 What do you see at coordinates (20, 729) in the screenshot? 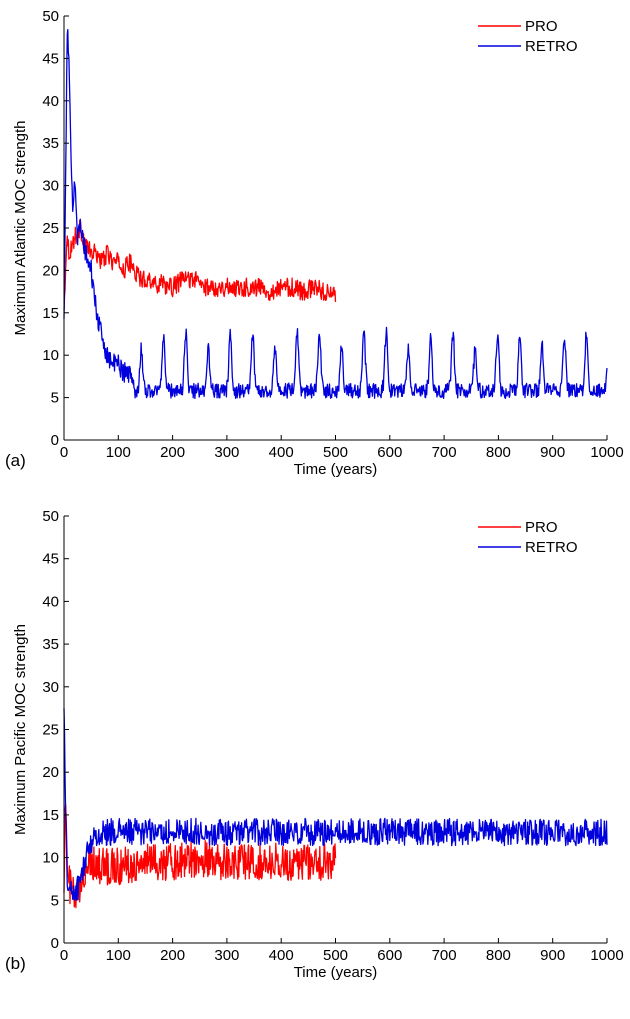
I see `y-axis-label: Maximum Pacific MOC strength` at bounding box center [20, 729].